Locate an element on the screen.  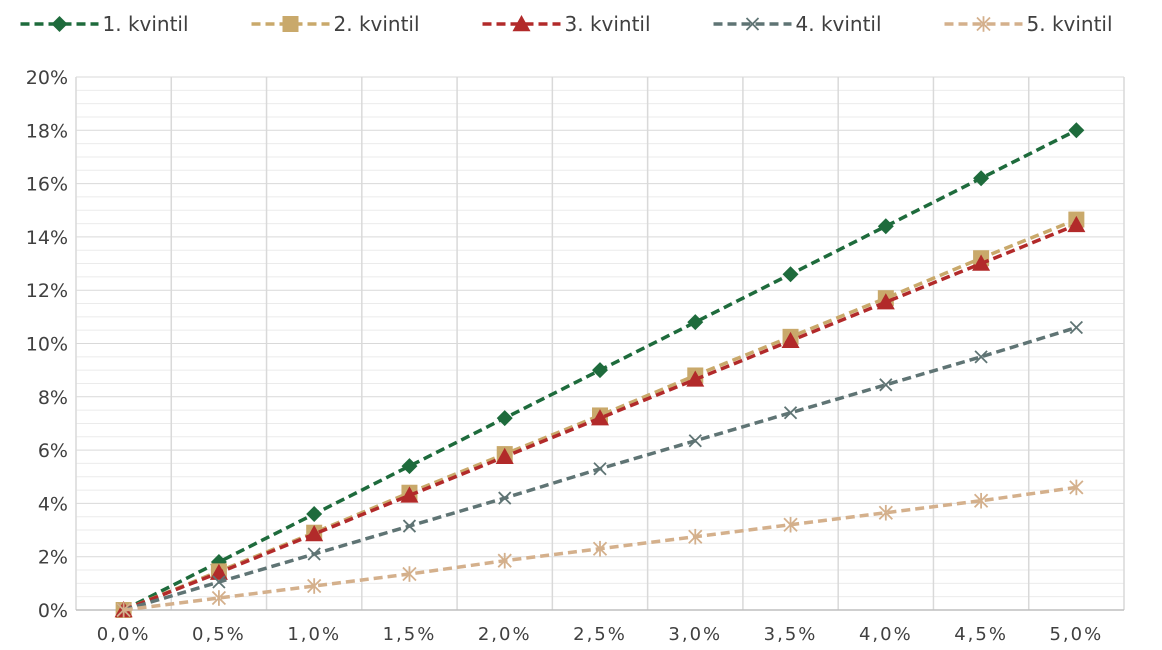
legend-label: 5. kvintil is located at coordinates (1070, 24).